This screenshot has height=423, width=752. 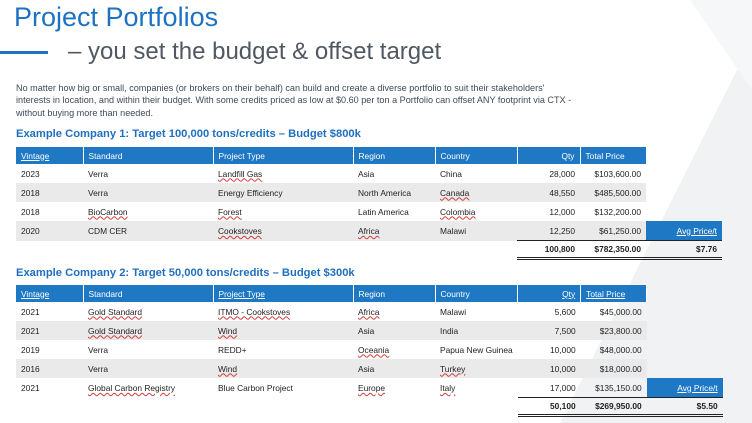 What do you see at coordinates (613, 407) in the screenshot?
I see `total-price: $269,950.00` at bounding box center [613, 407].